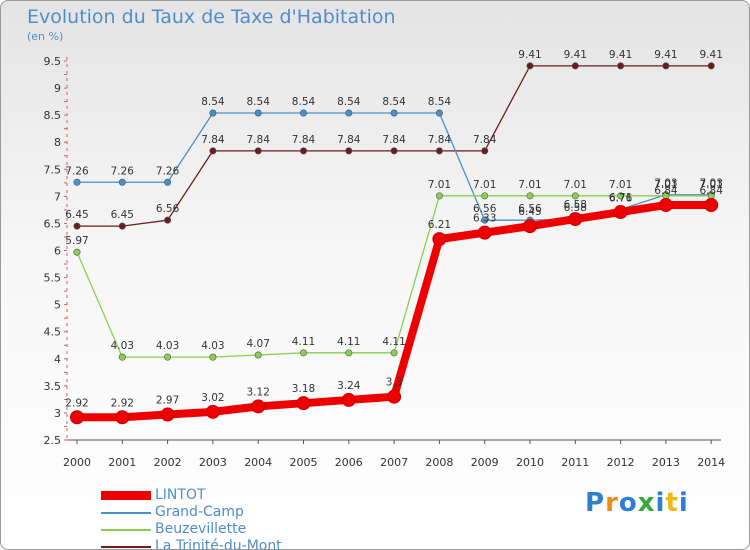 The width and height of the screenshot is (750, 550). What do you see at coordinates (258, 392) in the screenshot?
I see `data-label-lintot: 3.12` at bounding box center [258, 392].